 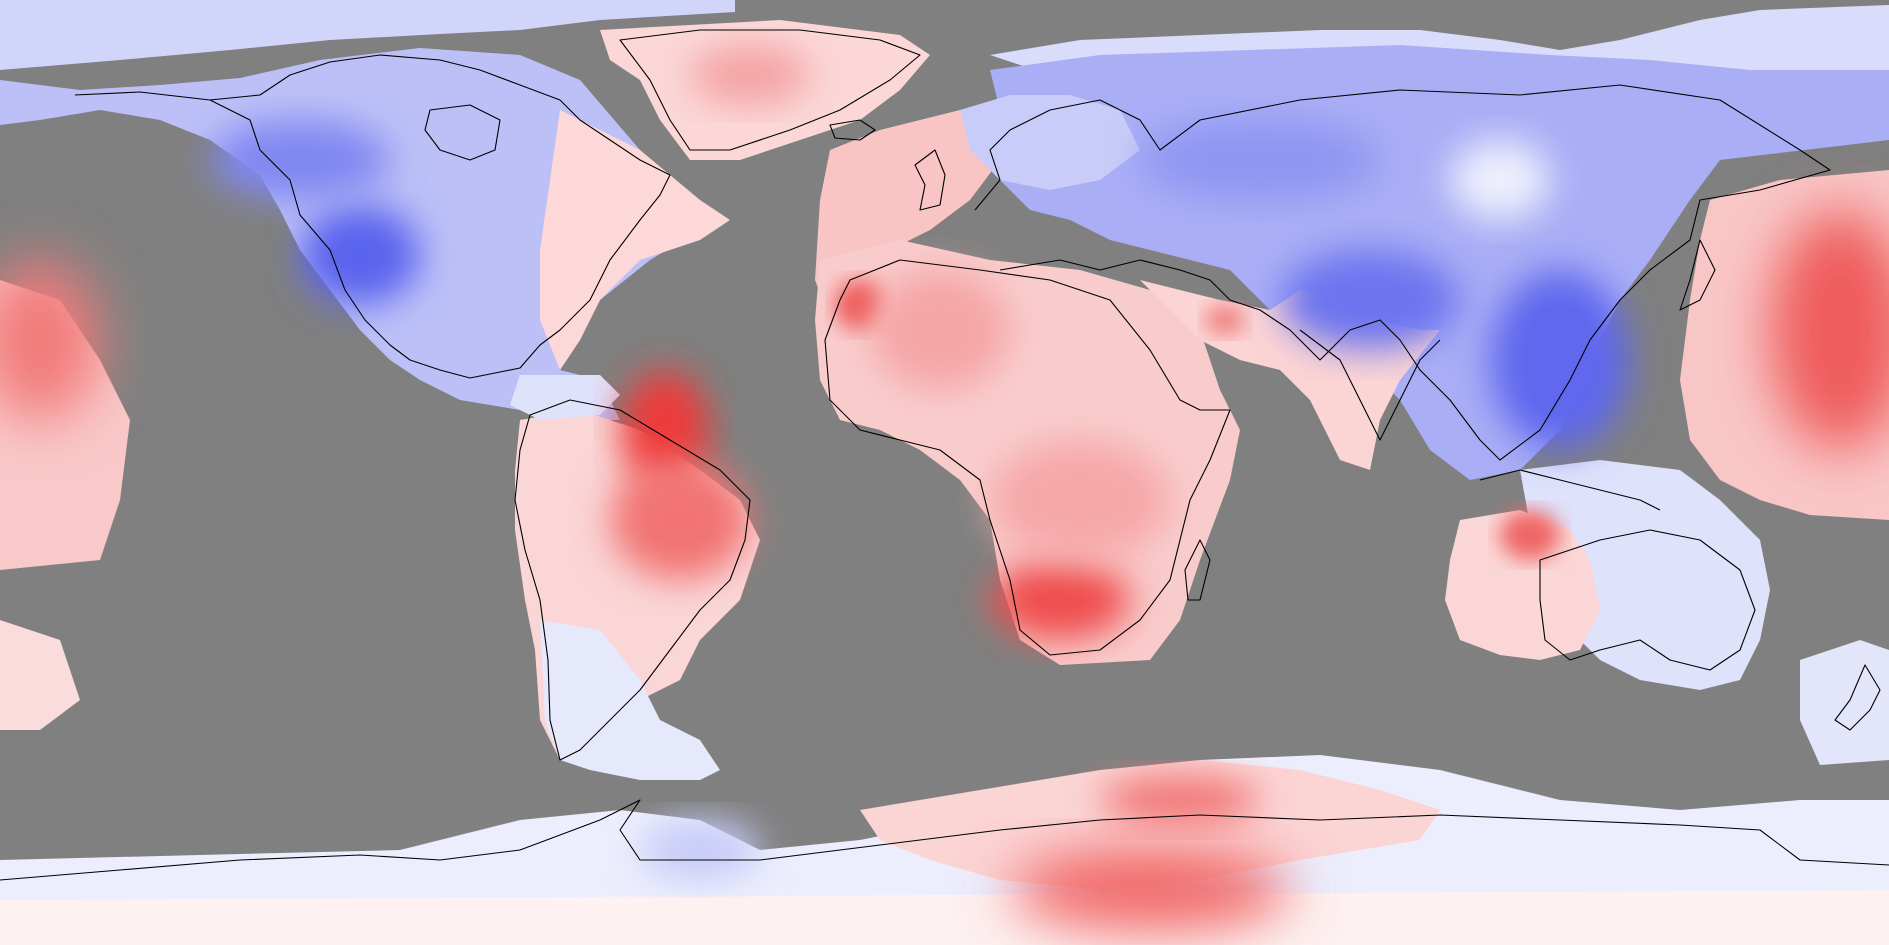 What do you see at coordinates (40, 675) in the screenshot?
I see `left-southwest-warm` at bounding box center [40, 675].